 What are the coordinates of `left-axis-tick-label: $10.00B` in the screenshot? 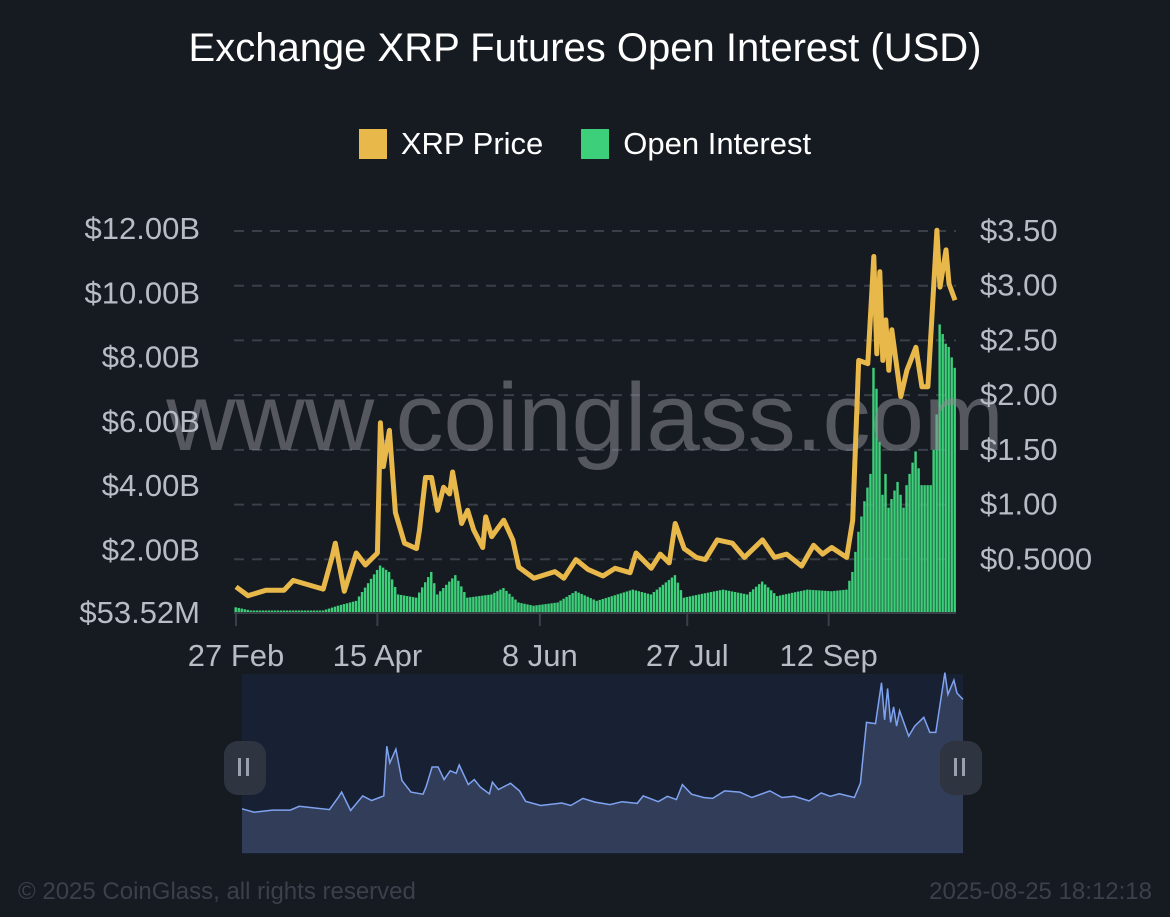 It's located at (143, 292).